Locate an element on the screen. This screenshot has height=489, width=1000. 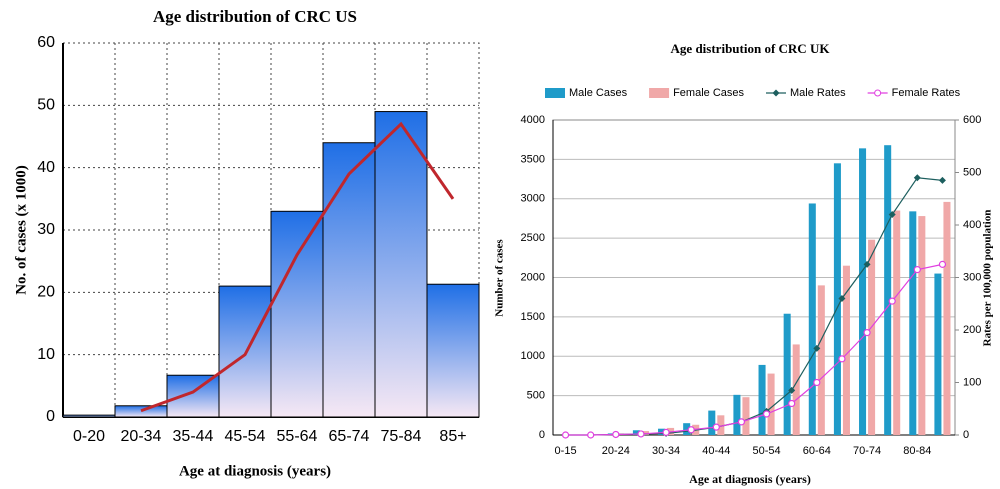
y2-tick-label: 400 is located at coordinates (972, 225).